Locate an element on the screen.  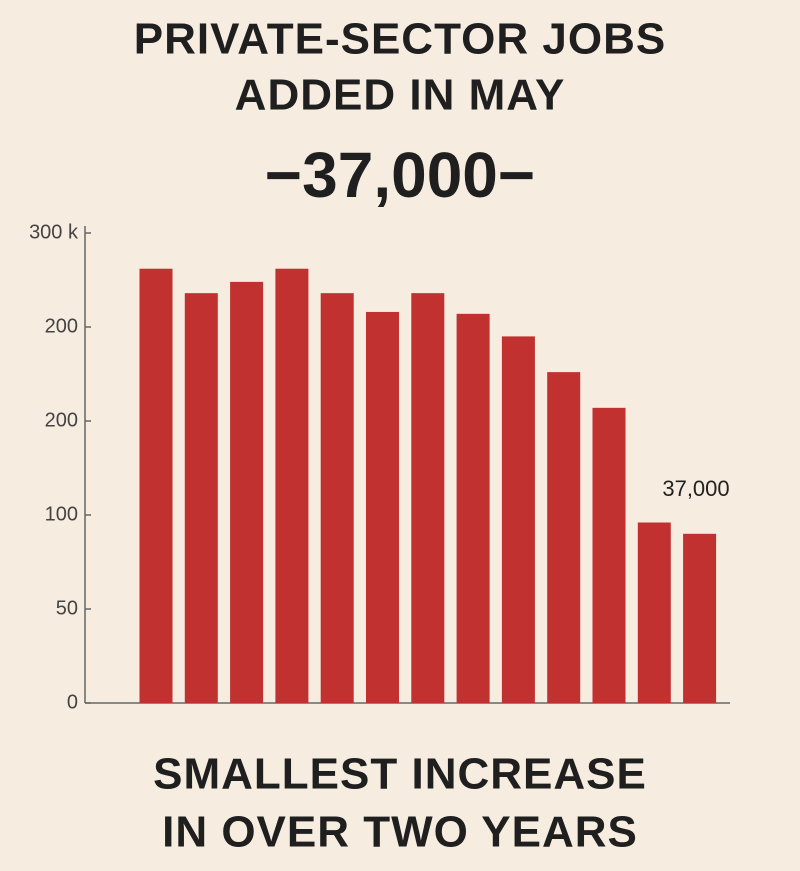
y-tick-label: 50 is located at coordinates (67, 608).